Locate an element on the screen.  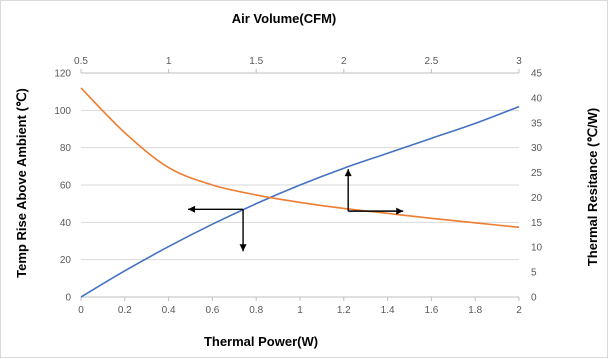
top-tick-label: 2 is located at coordinates (344, 61).